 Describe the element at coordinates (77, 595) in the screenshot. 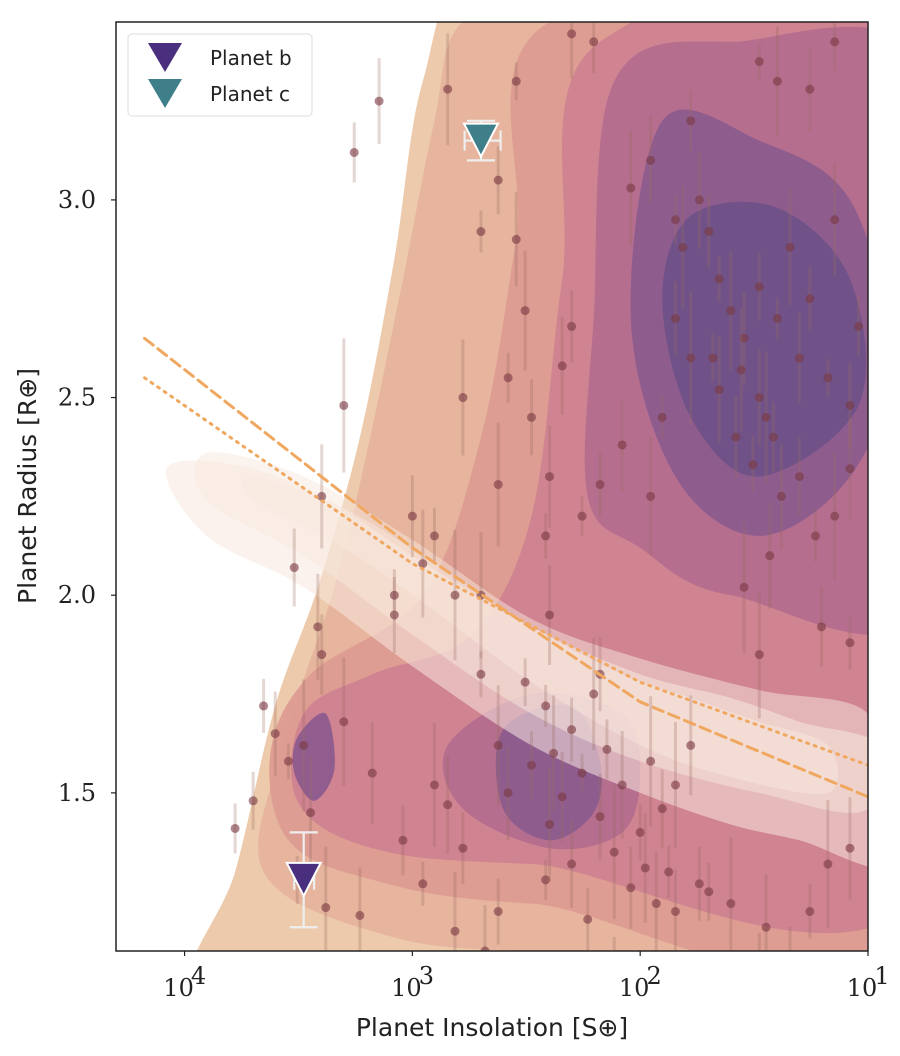

I see `y-tick-label: 2.0` at that location.